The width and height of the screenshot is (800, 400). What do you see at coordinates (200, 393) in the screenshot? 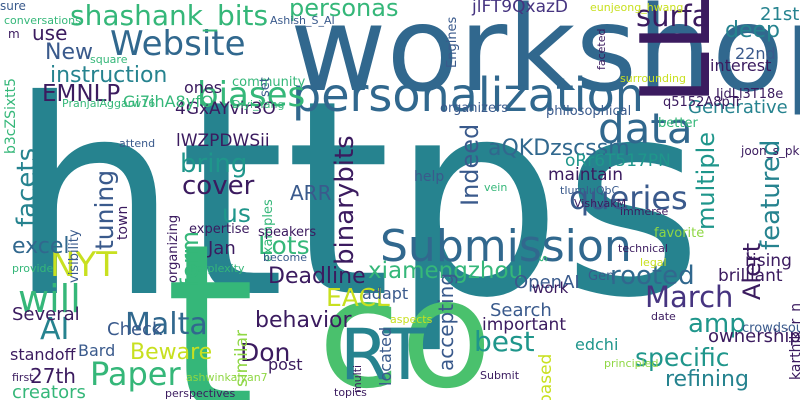
I see `cloud-word: perspectives` at bounding box center [200, 393].